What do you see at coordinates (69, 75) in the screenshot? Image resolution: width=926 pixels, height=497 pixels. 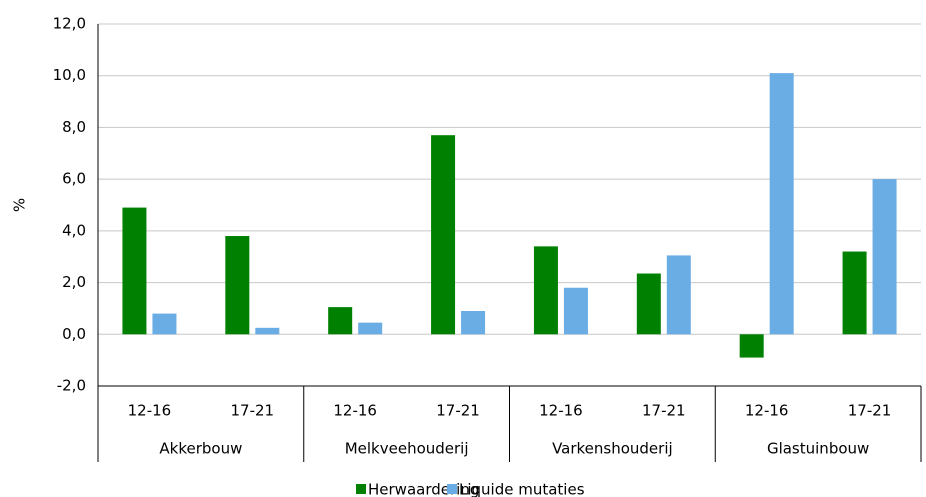 I see `y-tick-label: 10,0` at bounding box center [69, 75].